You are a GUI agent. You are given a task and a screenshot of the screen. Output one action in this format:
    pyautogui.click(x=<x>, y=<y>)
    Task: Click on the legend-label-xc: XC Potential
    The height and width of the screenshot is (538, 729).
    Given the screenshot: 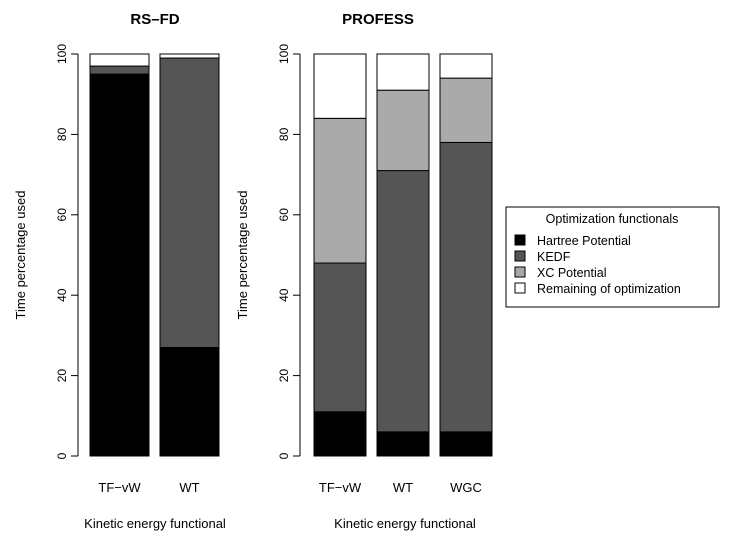 What is the action you would take?
    pyautogui.click(x=571, y=273)
    